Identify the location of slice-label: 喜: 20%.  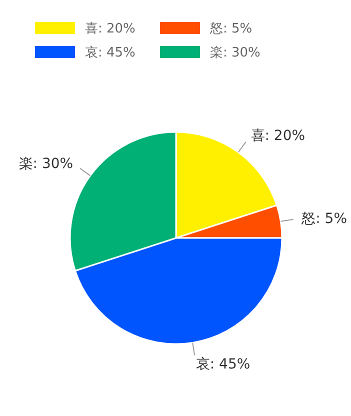
(278, 136).